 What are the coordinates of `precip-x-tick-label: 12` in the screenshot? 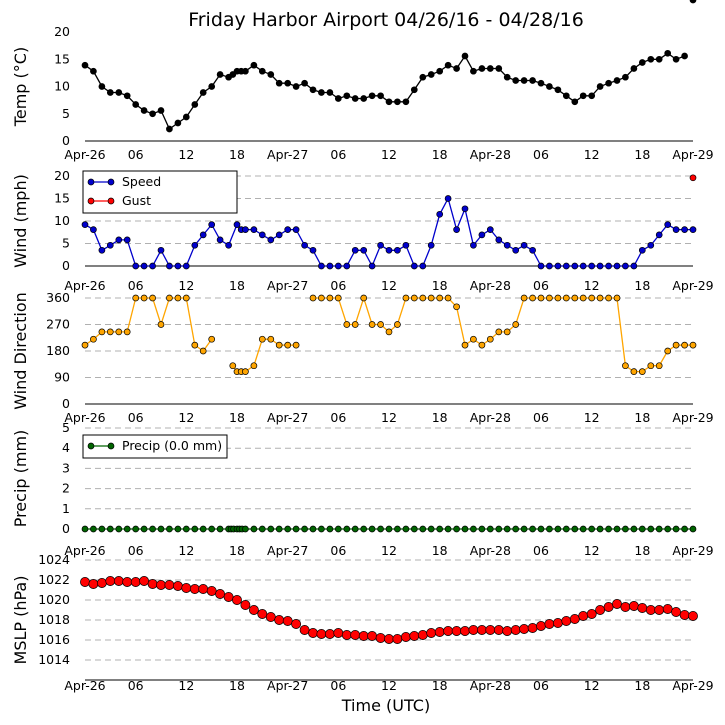 It's located at (389, 550).